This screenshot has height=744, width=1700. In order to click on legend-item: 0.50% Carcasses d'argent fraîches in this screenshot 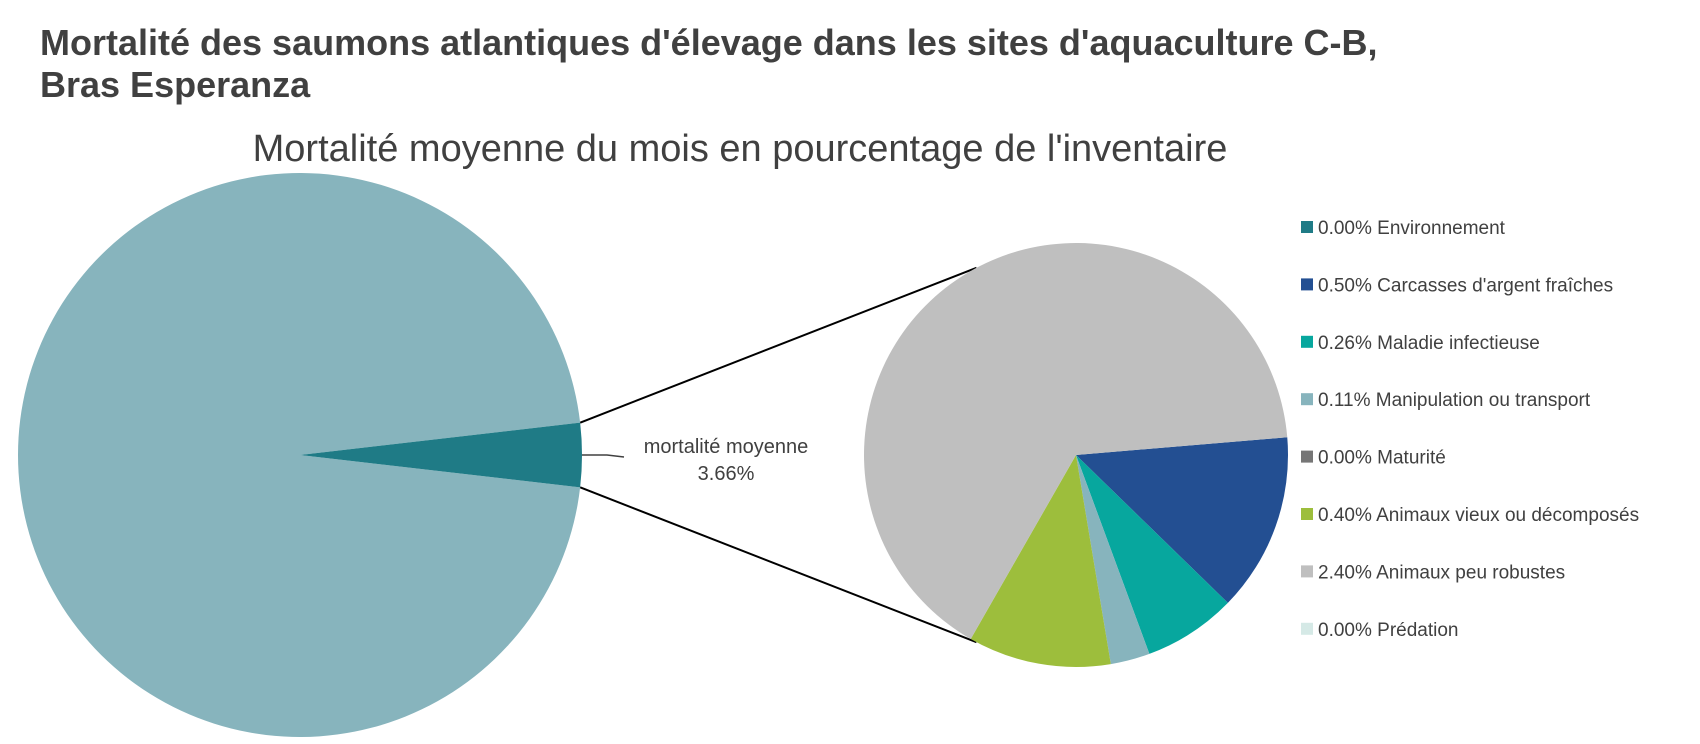, I will do `click(1457, 285)`.